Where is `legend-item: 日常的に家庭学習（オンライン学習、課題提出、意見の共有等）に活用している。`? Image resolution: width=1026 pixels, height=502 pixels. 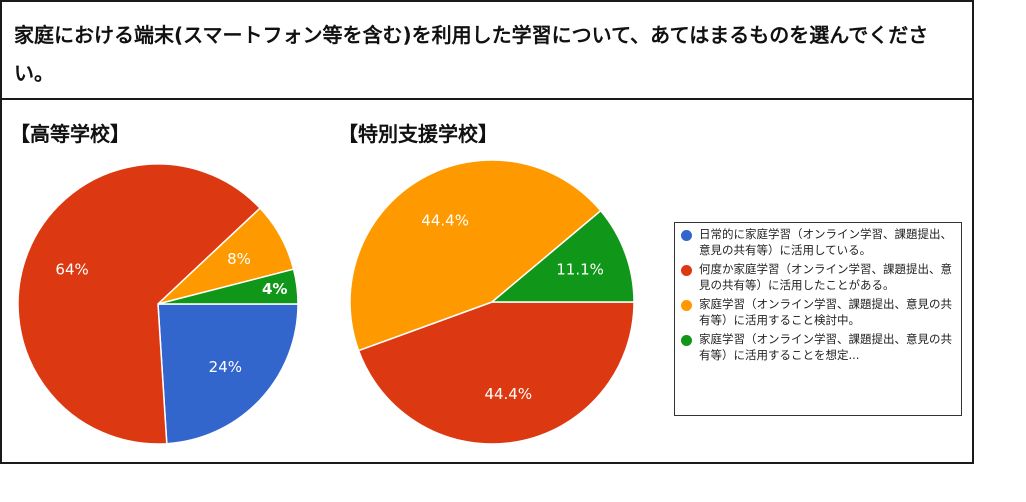
legend-item: 日常的に家庭学習（オンライン学習、課題提出、意見の共有等）に活用している。 is located at coordinates (818, 242).